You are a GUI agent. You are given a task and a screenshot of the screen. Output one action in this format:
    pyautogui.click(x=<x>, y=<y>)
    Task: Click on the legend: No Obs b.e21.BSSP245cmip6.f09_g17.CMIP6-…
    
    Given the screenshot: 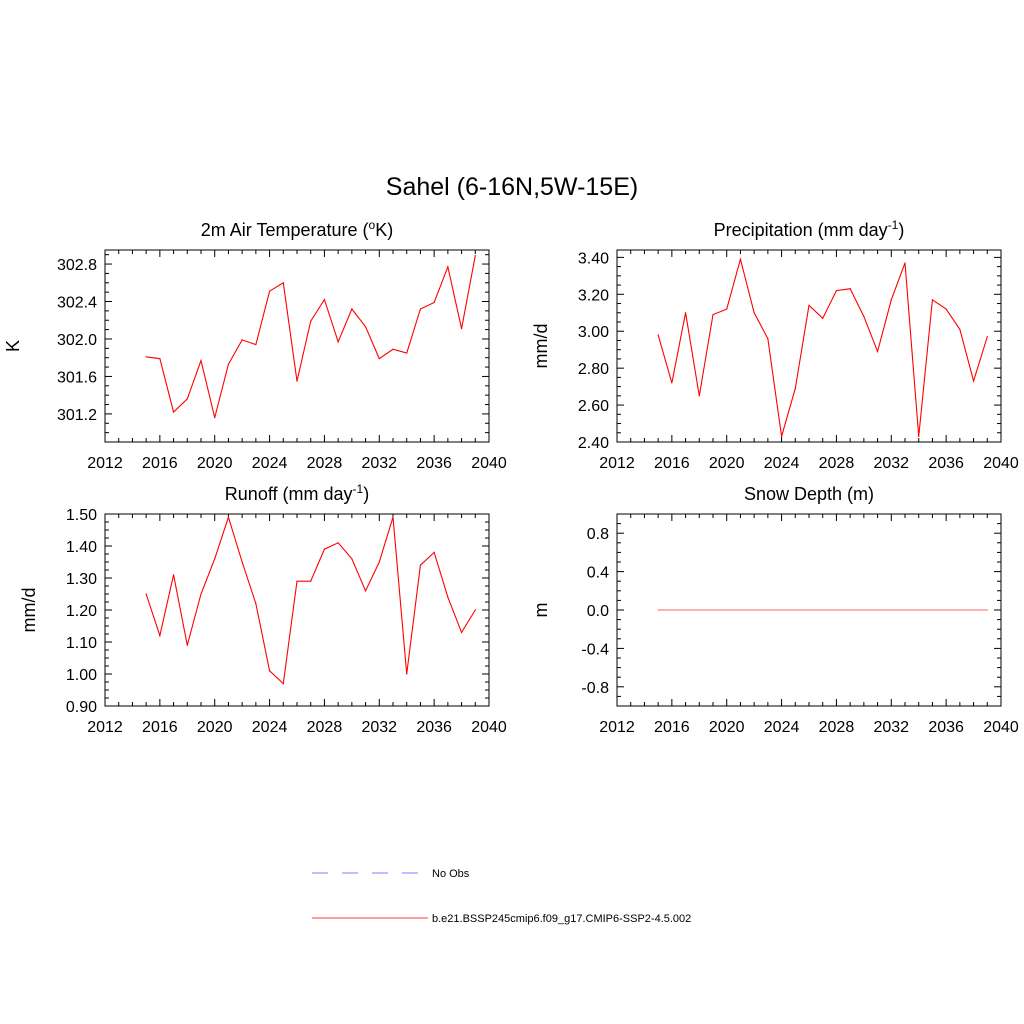 What is the action you would take?
    pyautogui.click(x=501, y=896)
    